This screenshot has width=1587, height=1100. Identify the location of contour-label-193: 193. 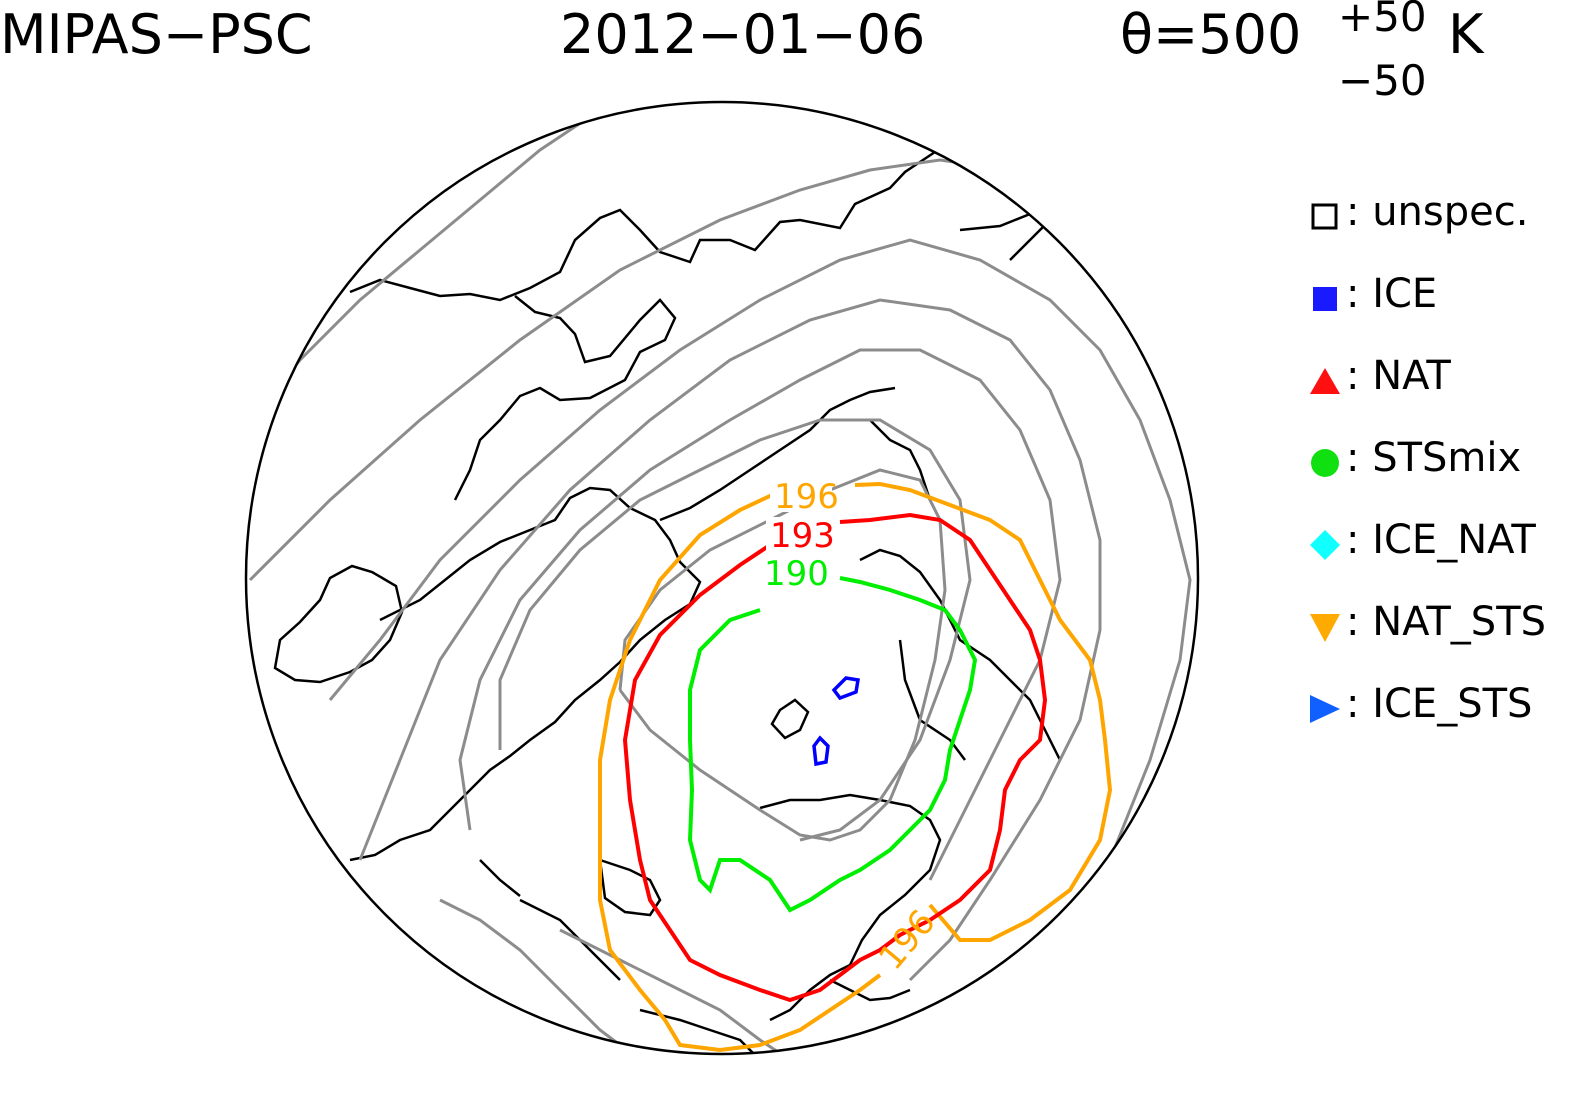
(802, 536).